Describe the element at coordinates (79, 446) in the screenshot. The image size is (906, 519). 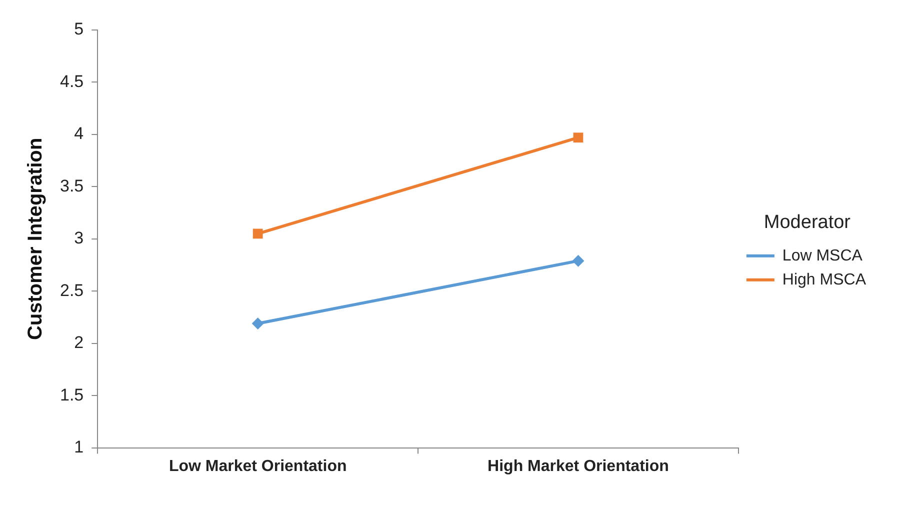
I see `y-tick-label: 1` at that location.